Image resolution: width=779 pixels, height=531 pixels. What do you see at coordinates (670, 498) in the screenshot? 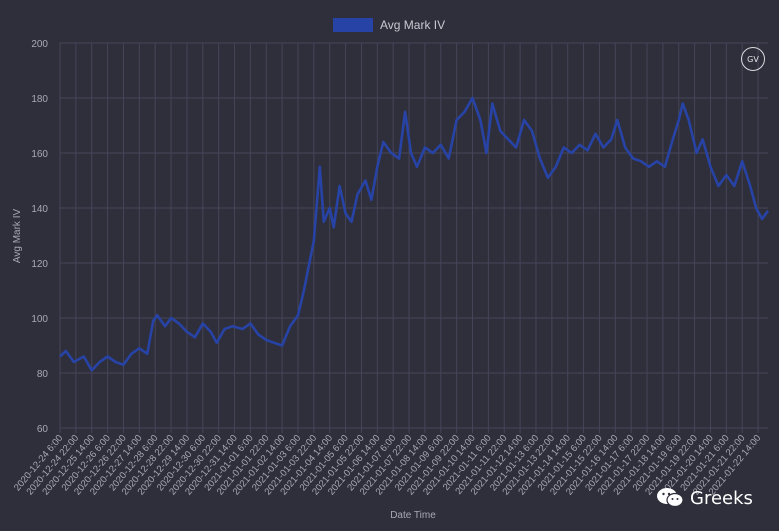
I see `wechat-icon` at bounding box center [670, 498].